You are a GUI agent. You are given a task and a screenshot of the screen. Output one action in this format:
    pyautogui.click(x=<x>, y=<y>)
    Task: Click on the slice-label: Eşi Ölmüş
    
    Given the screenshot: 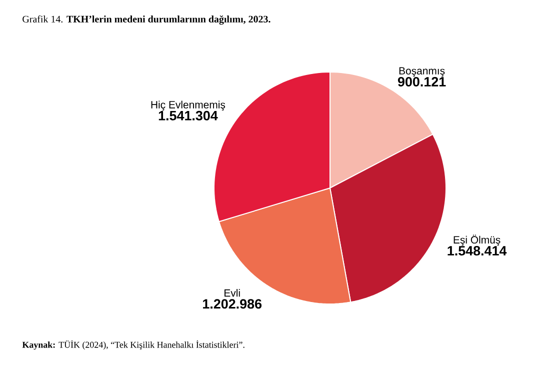 What is the action you would take?
    pyautogui.click(x=477, y=240)
    